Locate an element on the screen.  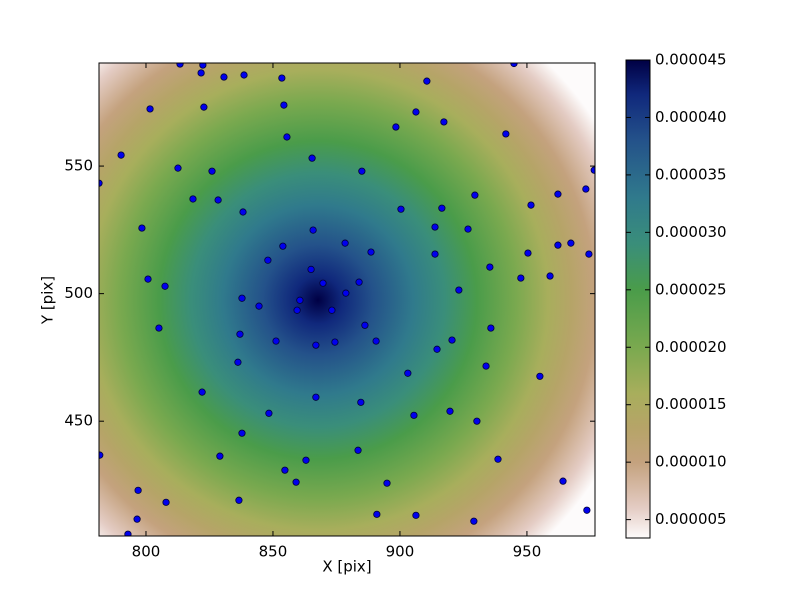
y-tick-label: 450 is located at coordinates (78, 421).